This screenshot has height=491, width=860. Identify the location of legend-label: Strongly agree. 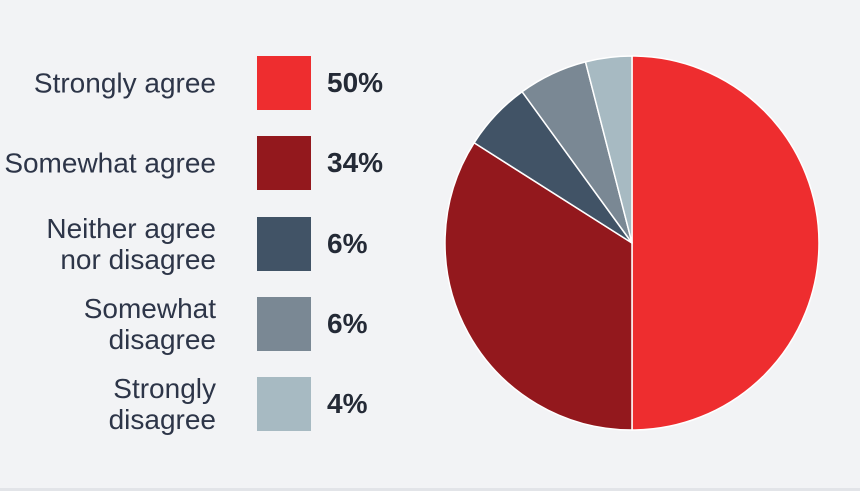
(124, 83).